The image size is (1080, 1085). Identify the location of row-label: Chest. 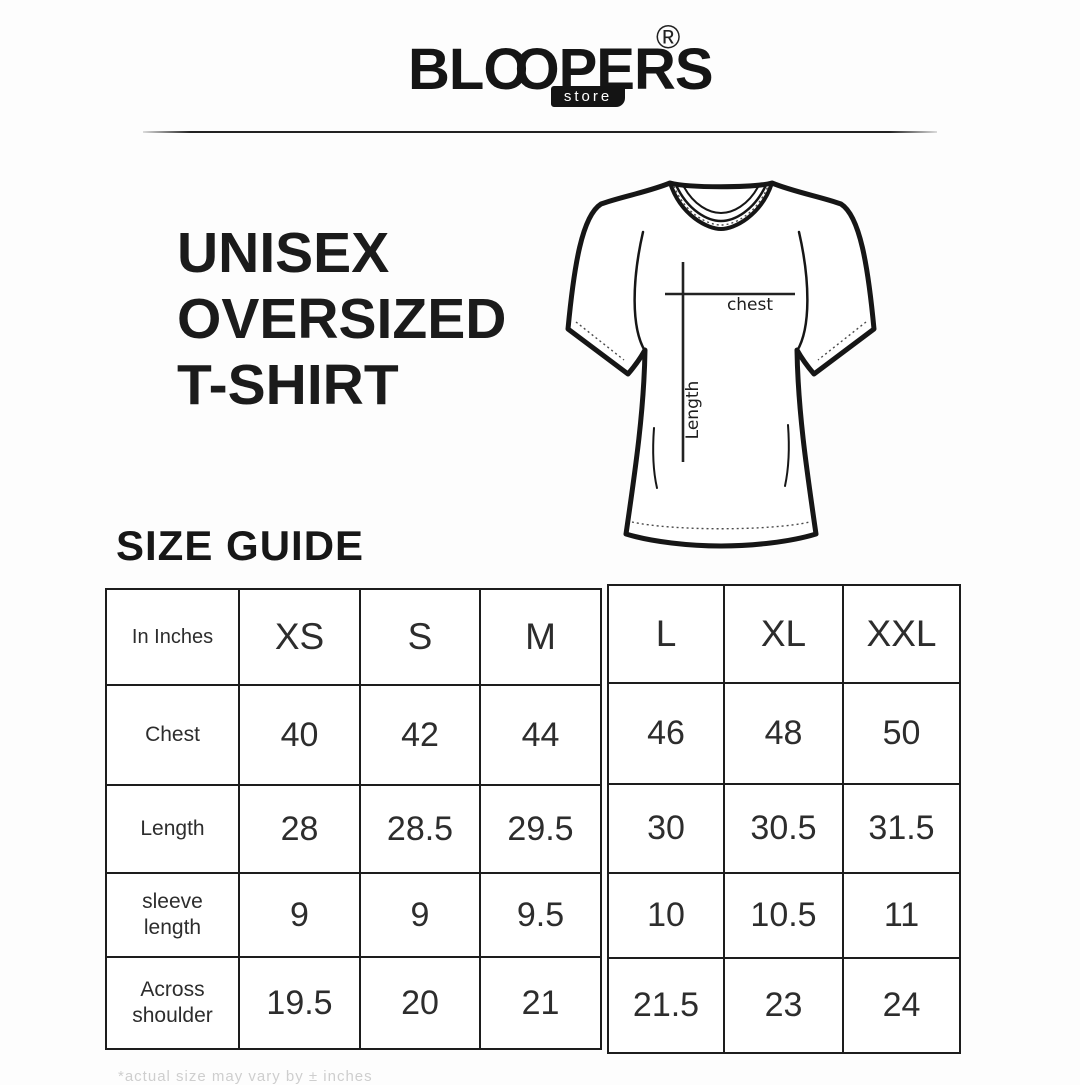
(172, 735).